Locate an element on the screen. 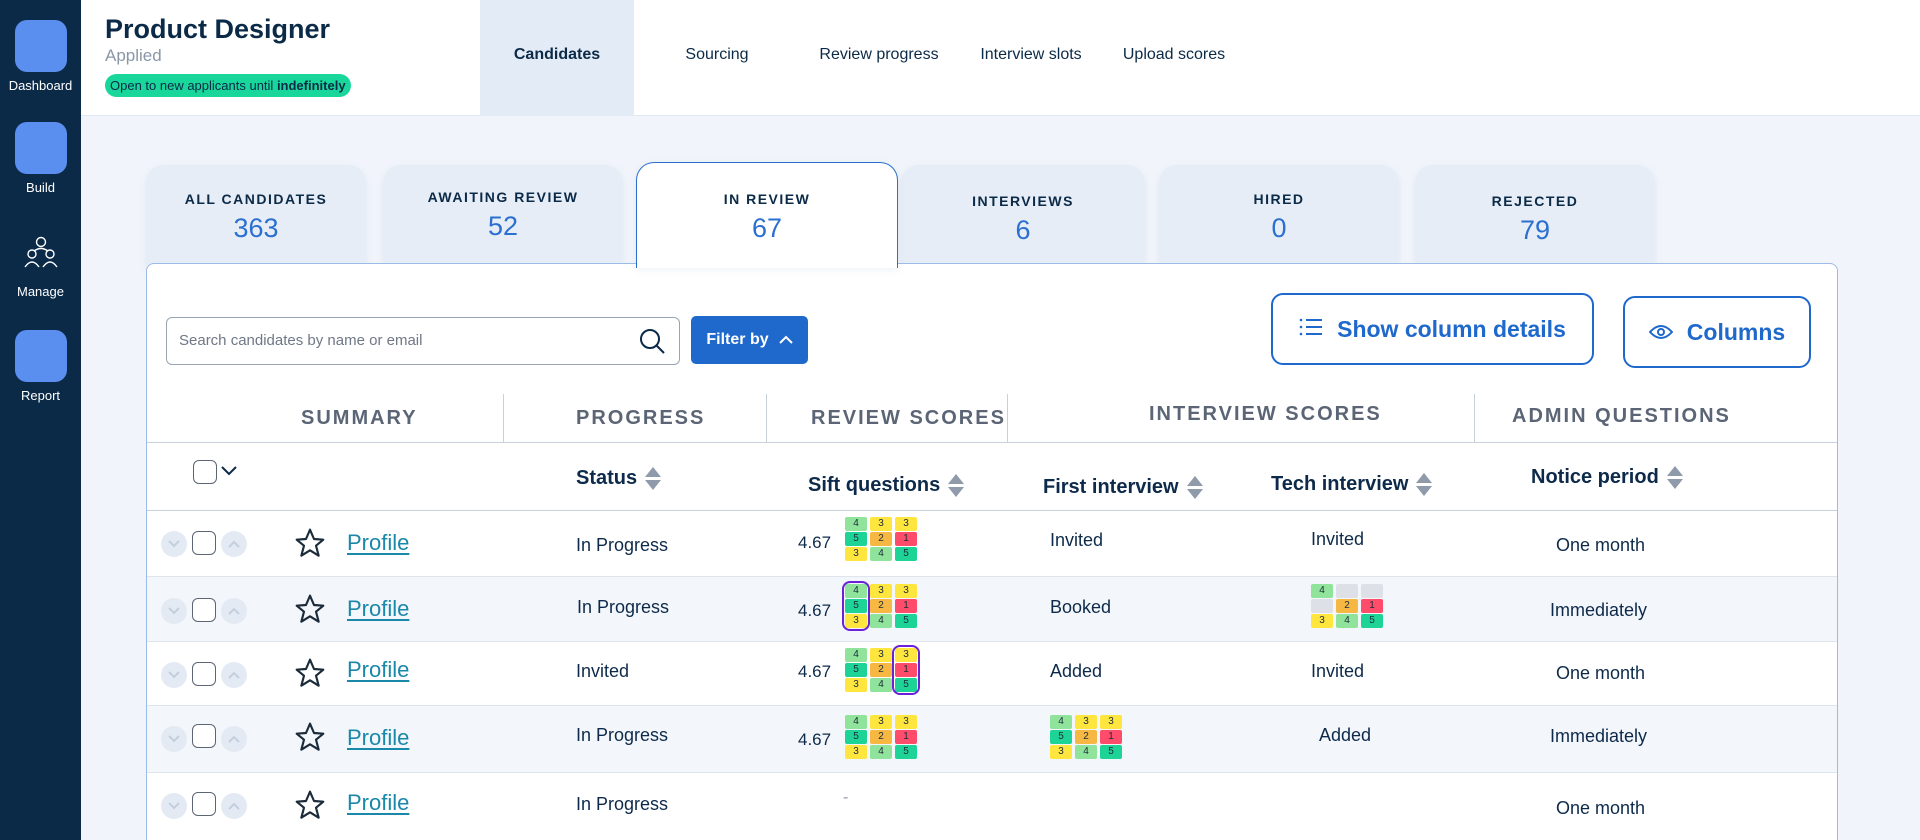 The height and width of the screenshot is (840, 1920). stat-awaiting-review: AWAITING REVIEW 52 is located at coordinates (503, 217).